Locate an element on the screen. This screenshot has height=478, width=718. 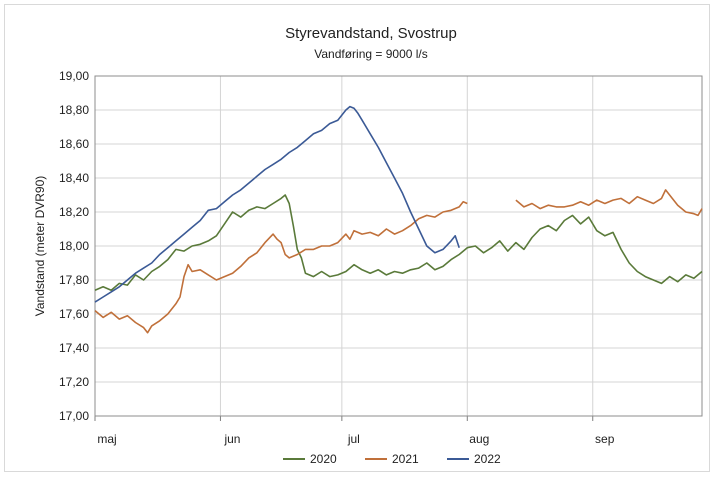
y-tick-label: 17,20 is located at coordinates (74, 382).